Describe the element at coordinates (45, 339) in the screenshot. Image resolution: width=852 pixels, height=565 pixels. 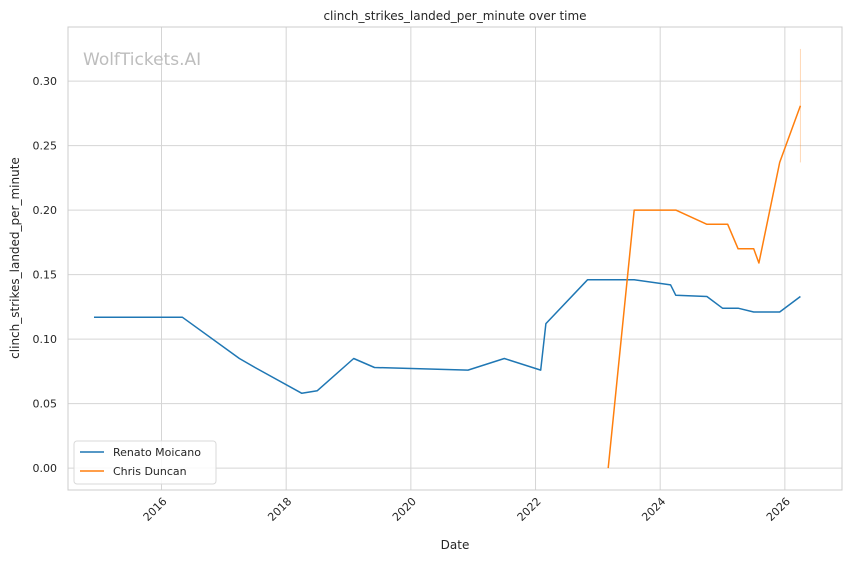
I see `y-tick-label: 0.10` at that location.